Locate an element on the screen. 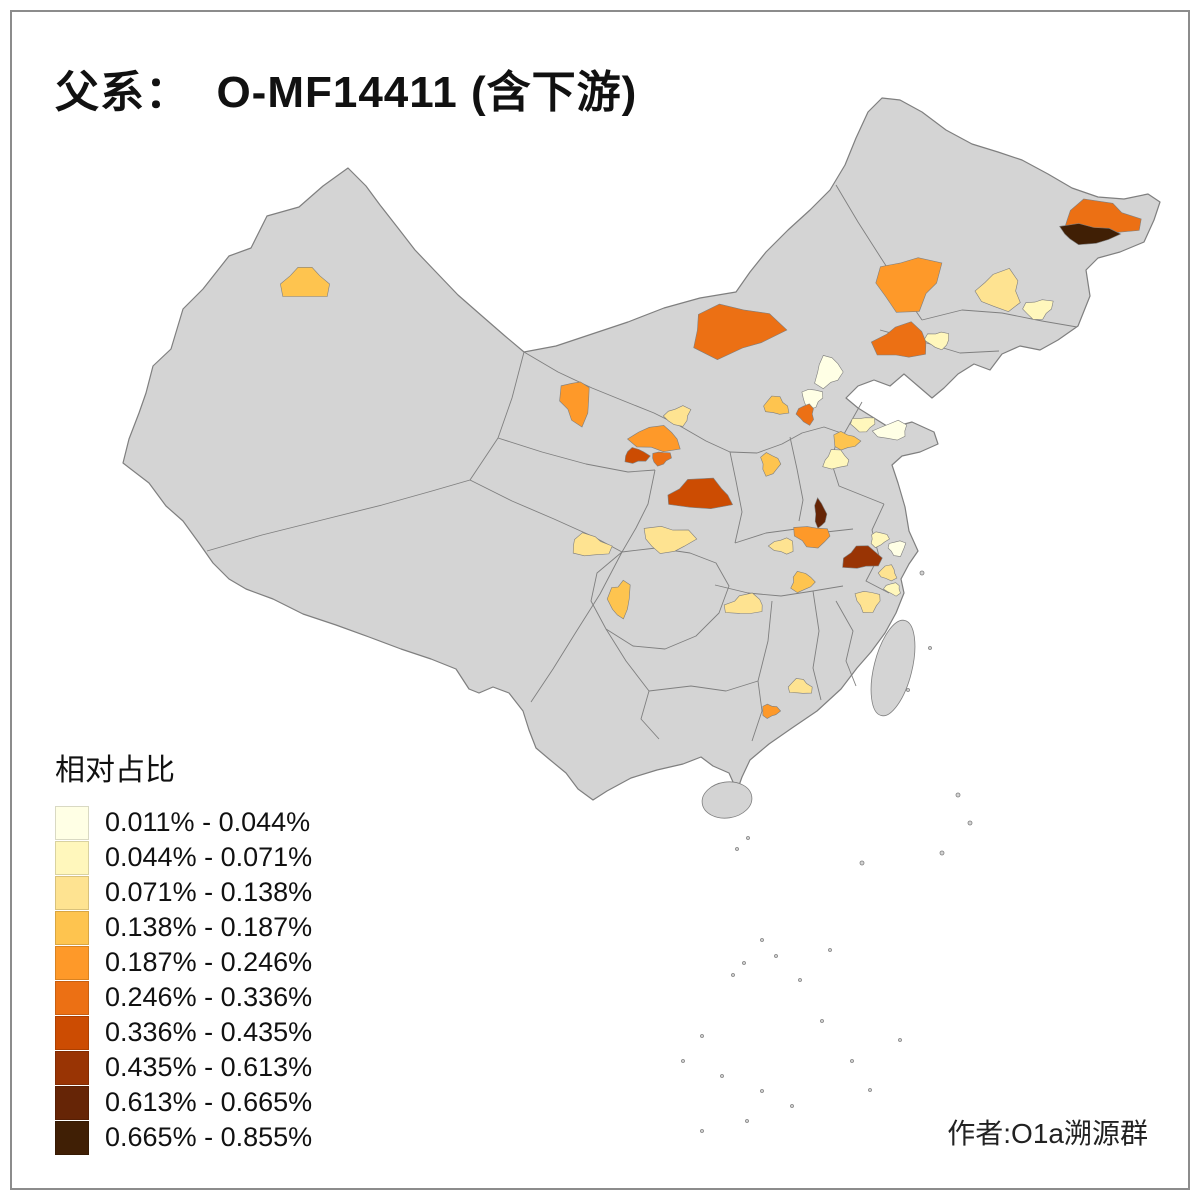 The width and height of the screenshot is (1200, 1200). map-region-r2 is located at coordinates (740, 332).